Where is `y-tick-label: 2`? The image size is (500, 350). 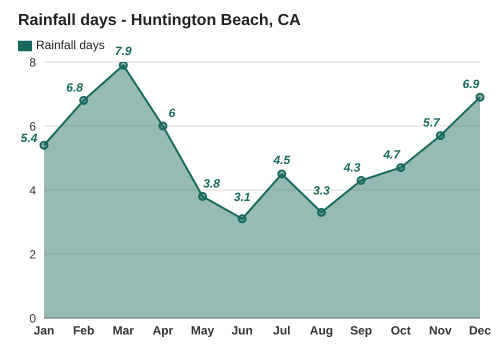
y-tick-label: 2 is located at coordinates (32, 254).